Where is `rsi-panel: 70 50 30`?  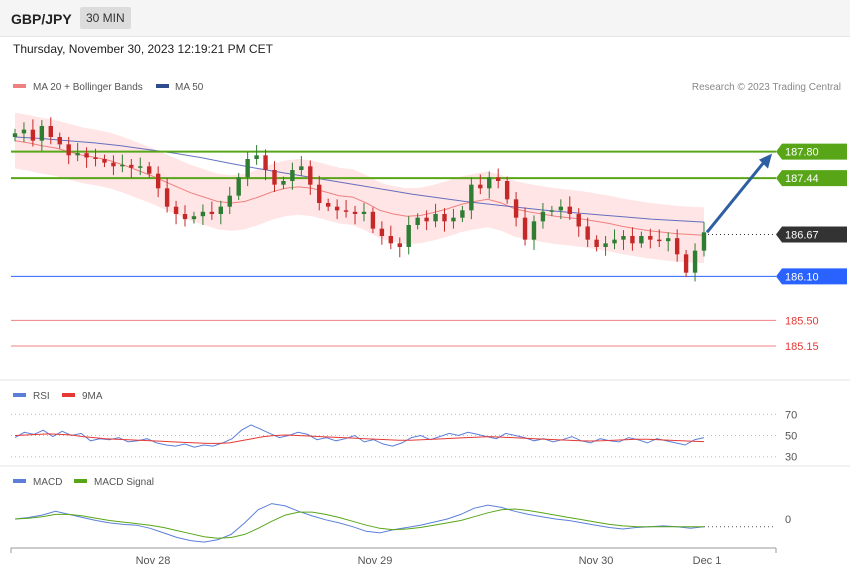 rsi-panel: 70 50 30 is located at coordinates (404, 436).